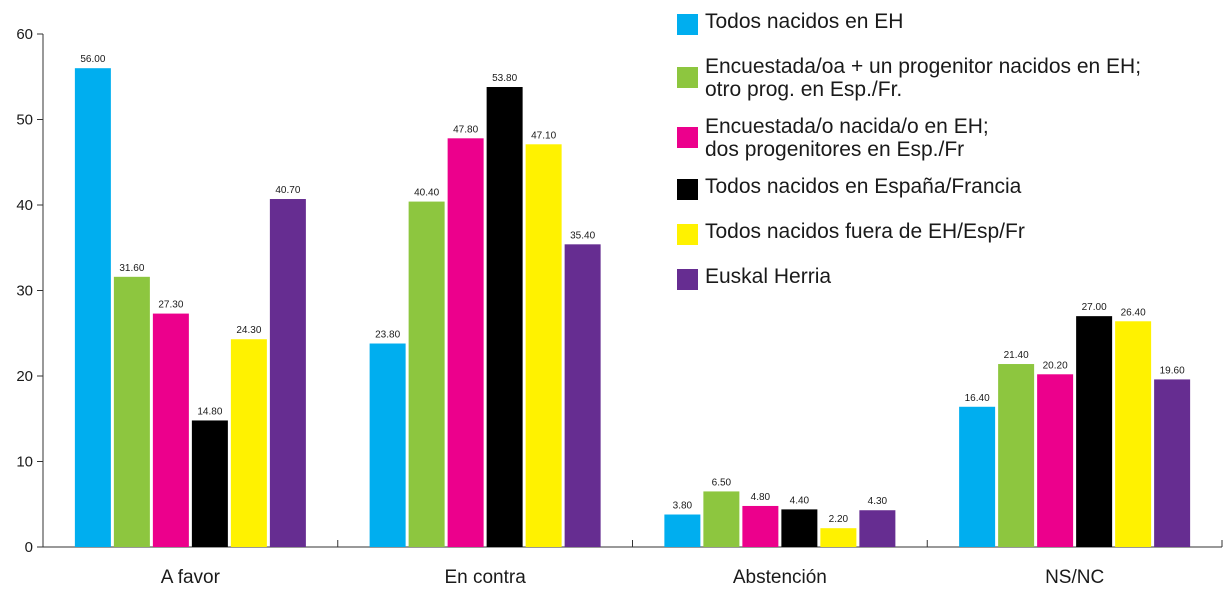 The image size is (1227, 595). What do you see at coordinates (582, 235) in the screenshot?
I see `data-label: 35.40` at bounding box center [582, 235].